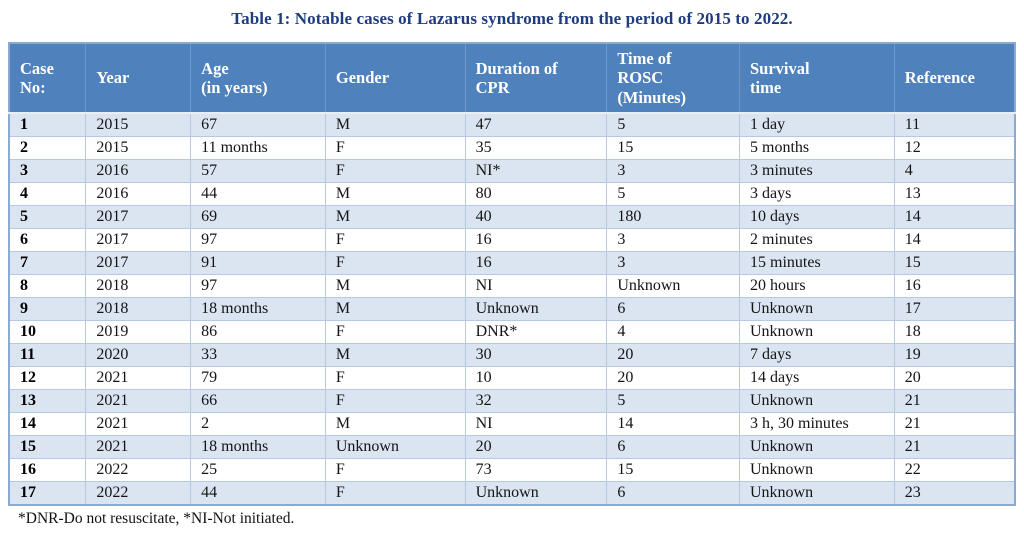  I want to click on case-number-cell: 13, so click(47, 401).